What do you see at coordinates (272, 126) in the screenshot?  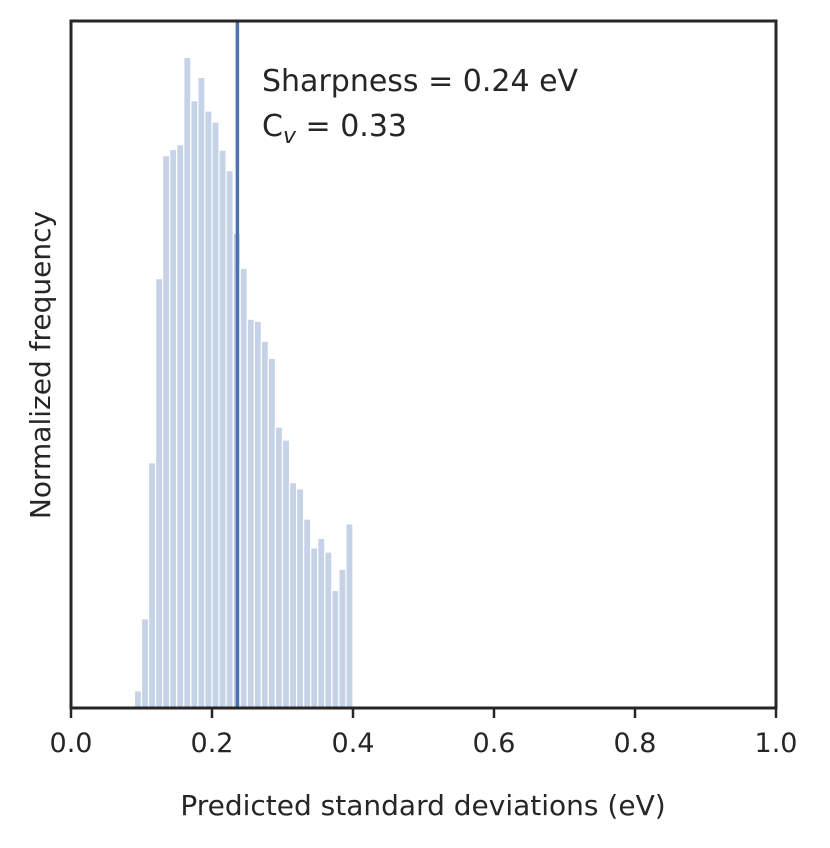 I see `annotation-cv-prefix: C` at bounding box center [272, 126].